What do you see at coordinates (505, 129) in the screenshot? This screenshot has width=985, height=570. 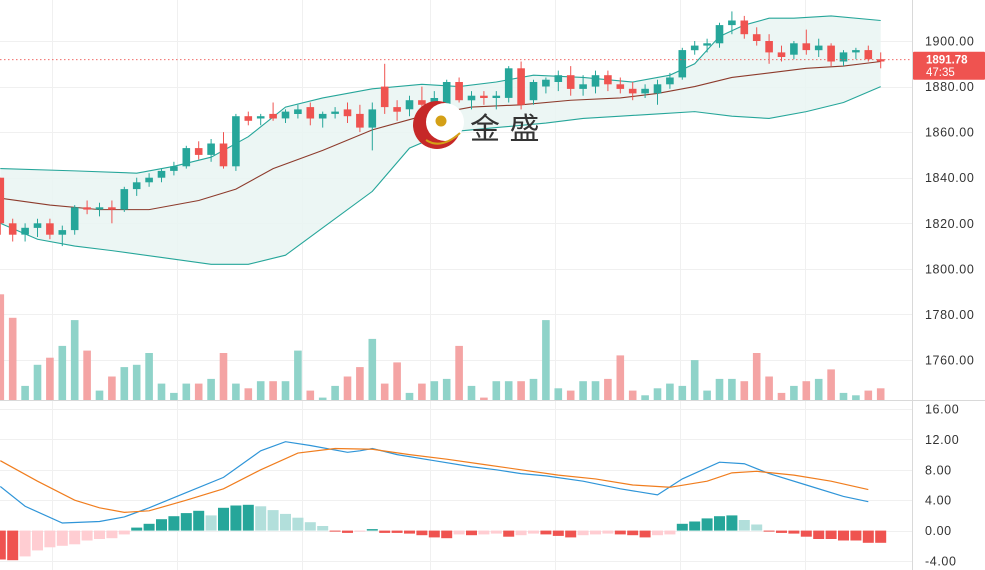 I see `watermark-text: 金 盛` at bounding box center [505, 129].